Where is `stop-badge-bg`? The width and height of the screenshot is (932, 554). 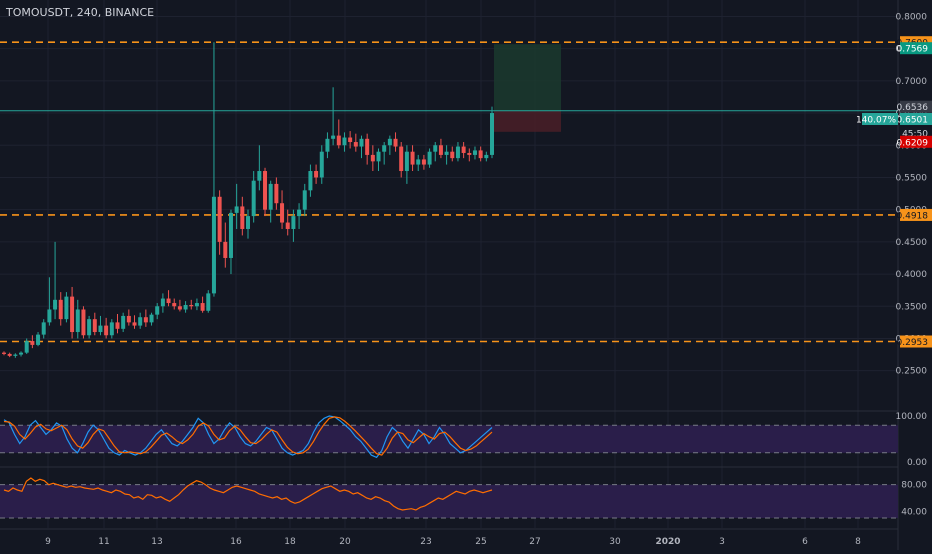
stop-badge-bg is located at coordinates (916, 141).